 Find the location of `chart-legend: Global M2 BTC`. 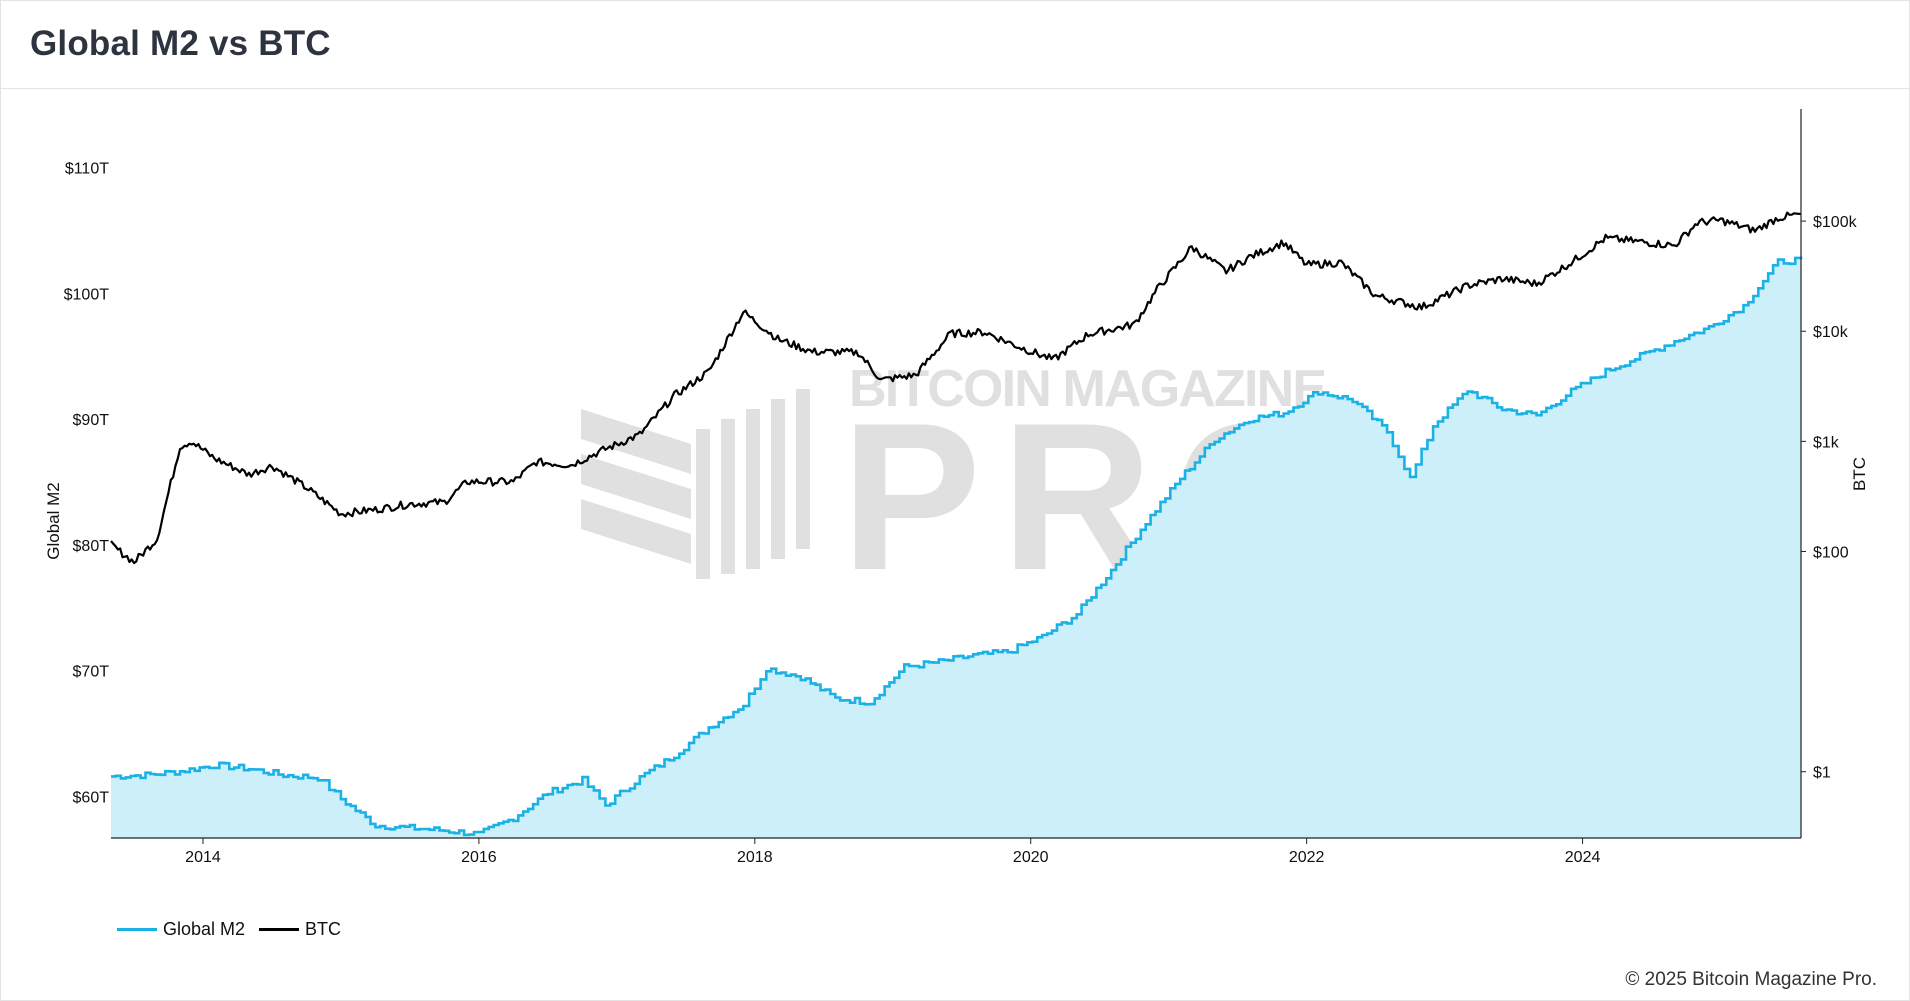

chart-legend: Global M2 BTC is located at coordinates (236, 929).